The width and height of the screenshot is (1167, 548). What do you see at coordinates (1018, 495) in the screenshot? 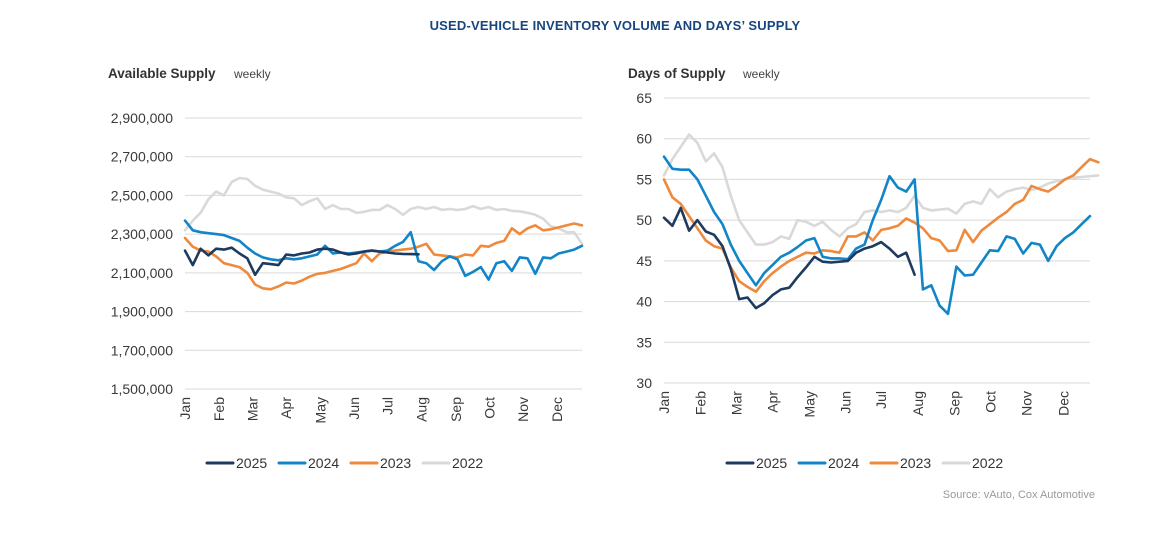
I see `source-note: Source: vAuto, Cox Automotive` at bounding box center [1018, 495].